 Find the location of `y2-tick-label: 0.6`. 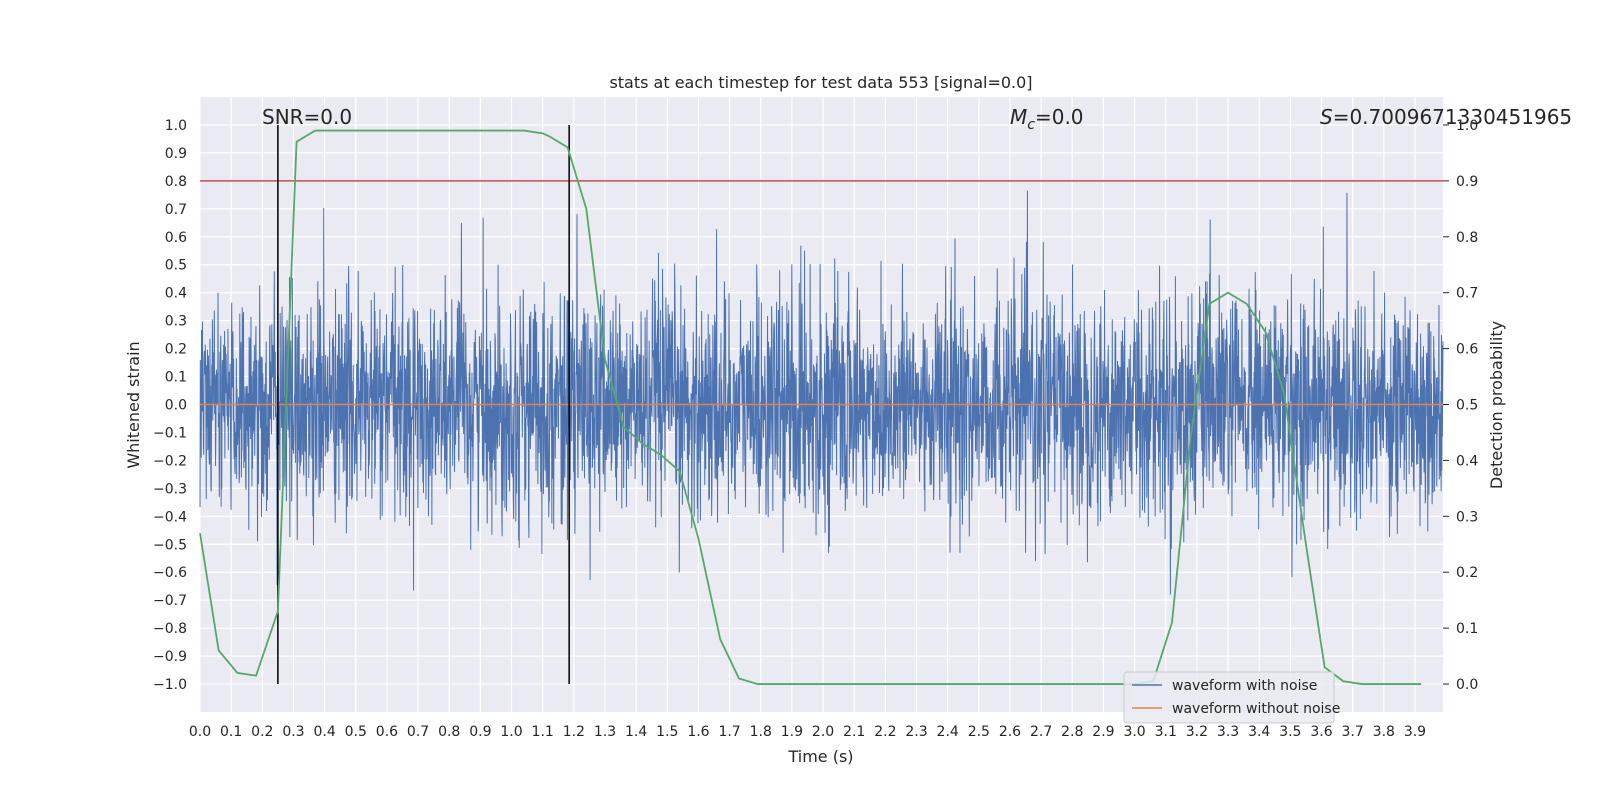

y2-tick-label: 0.6 is located at coordinates (1467, 350).